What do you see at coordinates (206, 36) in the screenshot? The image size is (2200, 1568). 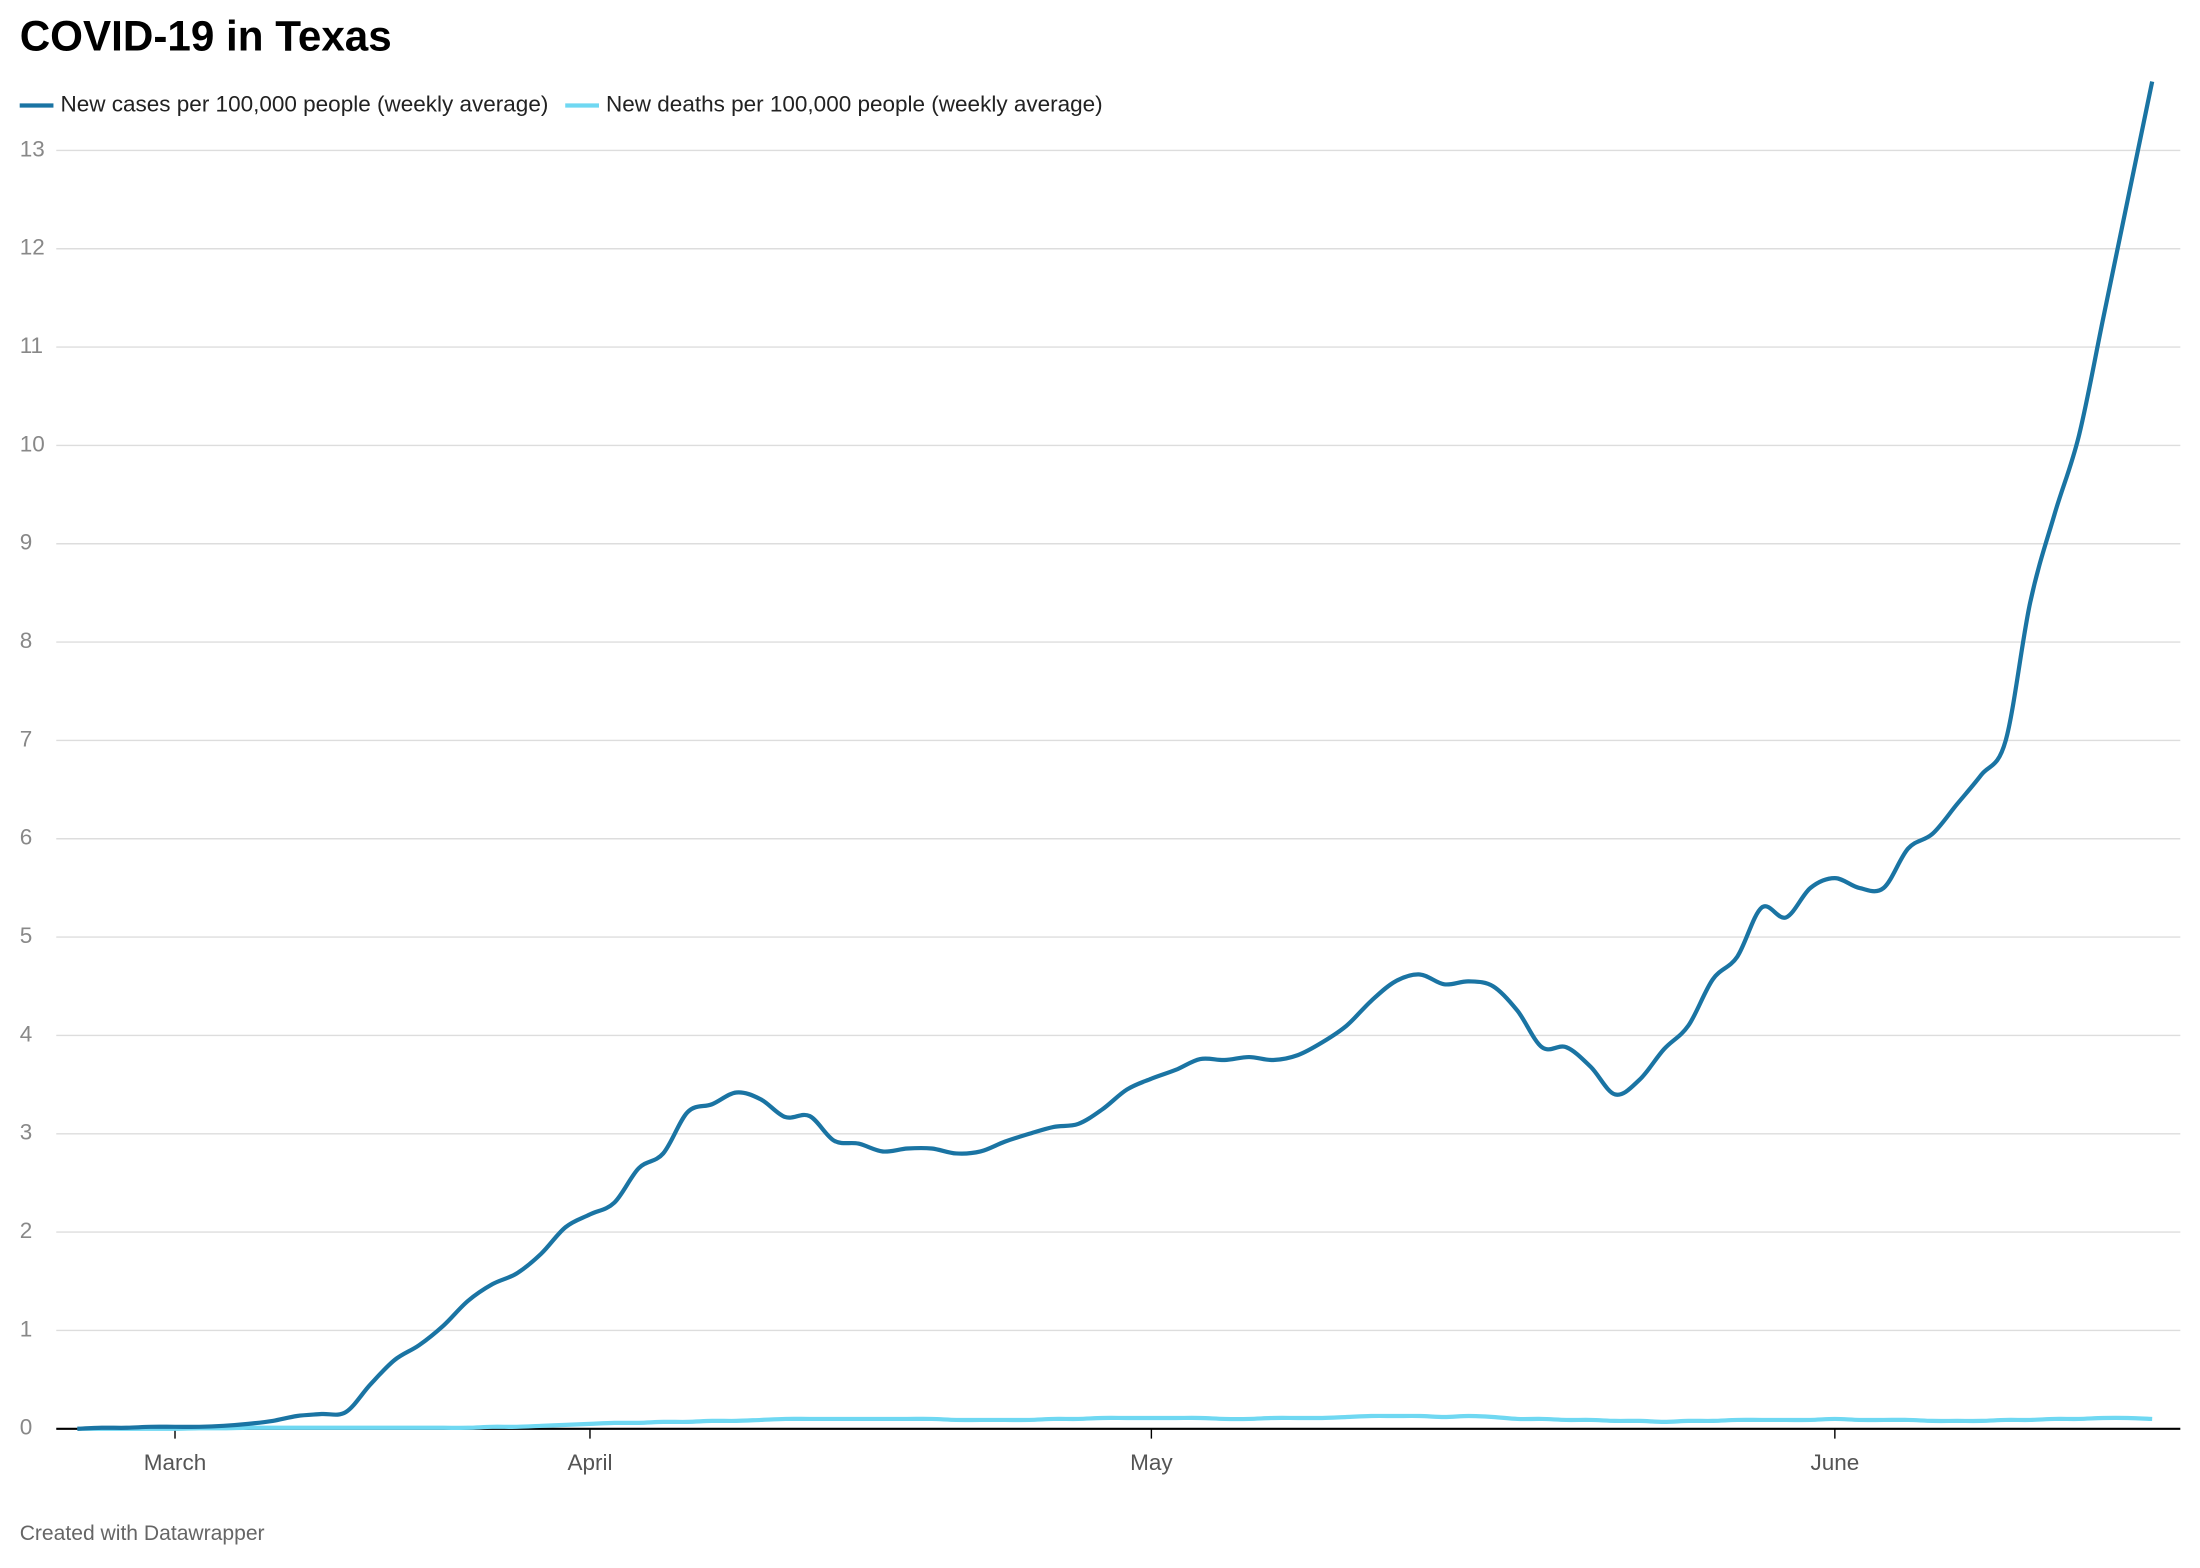 I see `chart-title: COVID-19 in Texas` at bounding box center [206, 36].